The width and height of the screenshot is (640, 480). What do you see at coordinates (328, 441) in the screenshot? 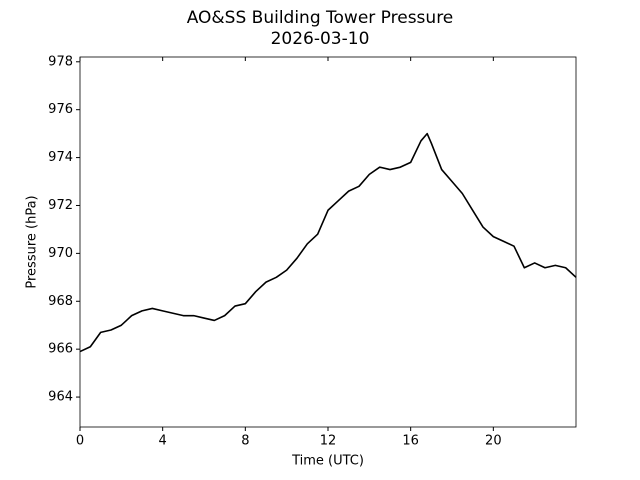
I see `x-tick-label: 12` at bounding box center [328, 441].